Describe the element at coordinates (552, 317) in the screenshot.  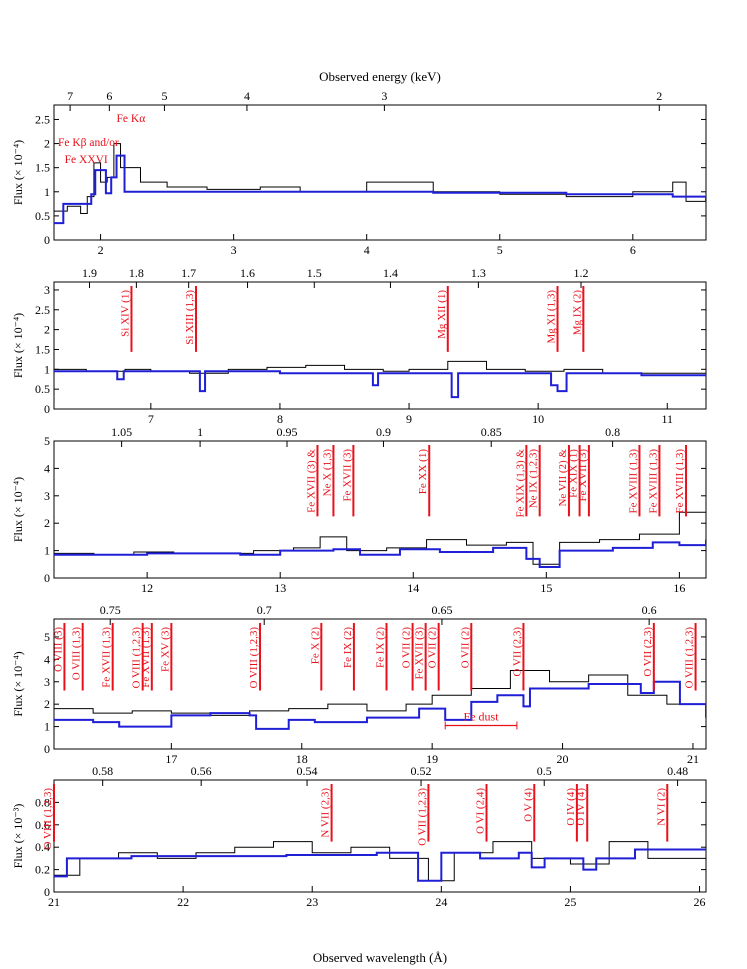
I see `line-label: Mg XI (1,3)` at that location.